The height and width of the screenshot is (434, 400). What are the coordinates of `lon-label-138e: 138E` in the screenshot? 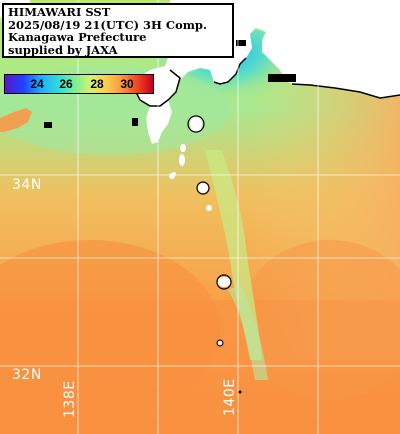 It's located at (70, 399).